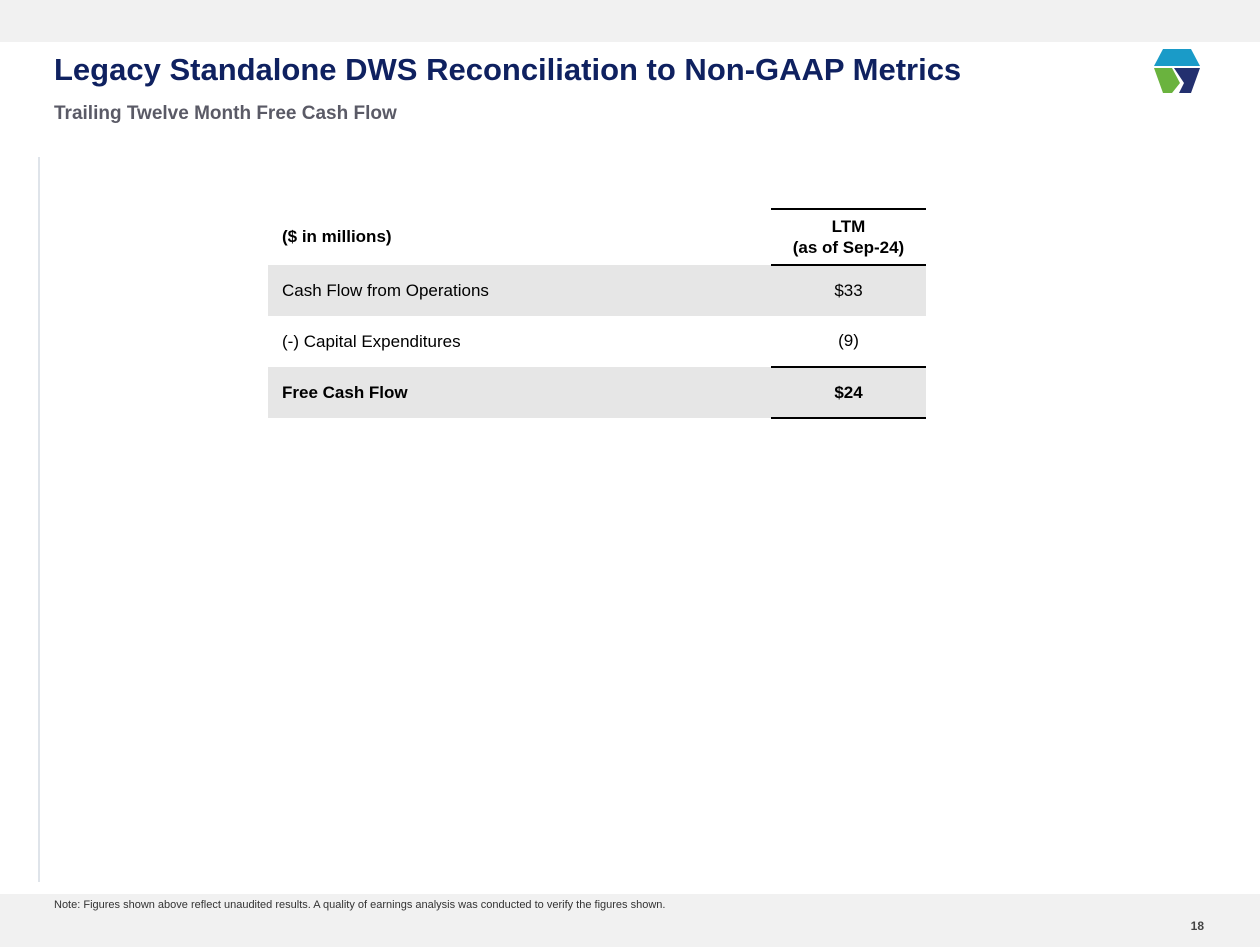  I want to click on row-value: $33, so click(848, 290).